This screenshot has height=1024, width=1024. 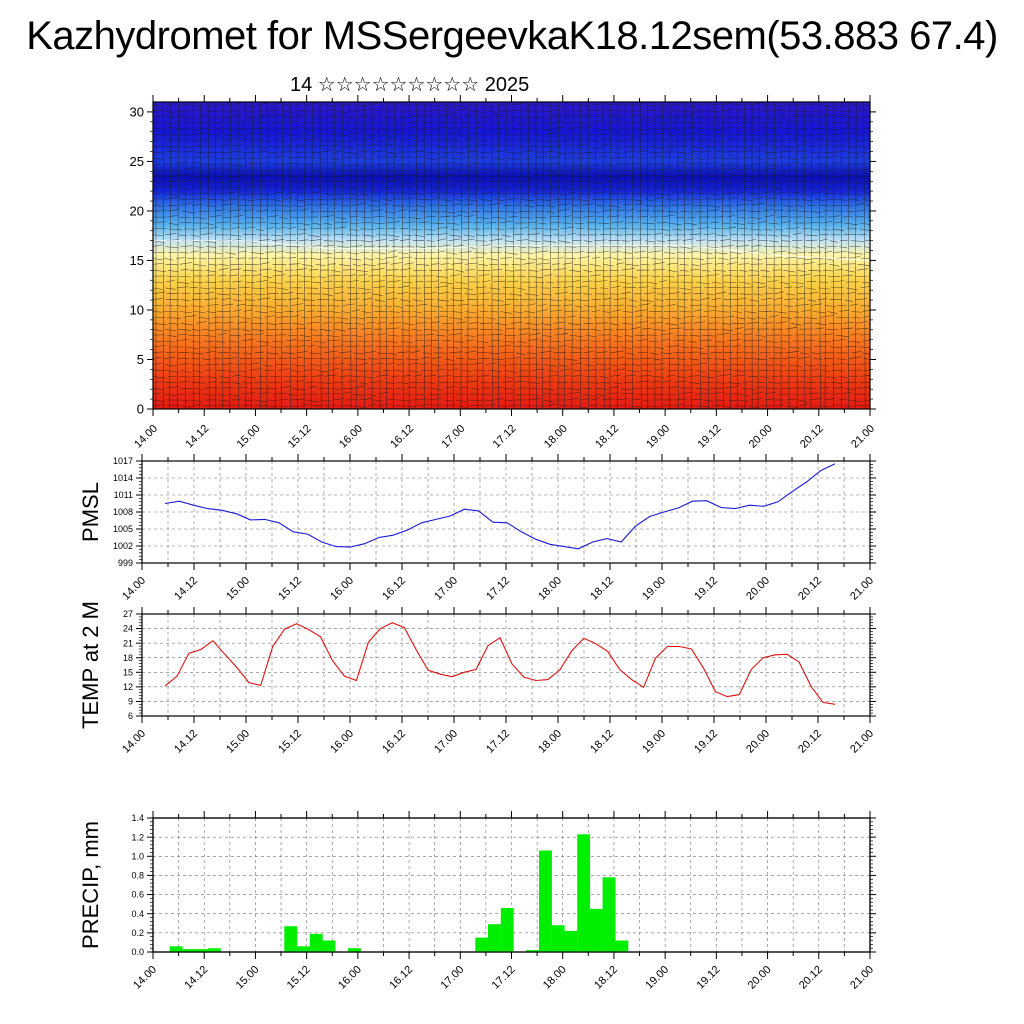 What do you see at coordinates (290, 589) in the screenshot?
I see `x-tick-label: 15.12` at bounding box center [290, 589].